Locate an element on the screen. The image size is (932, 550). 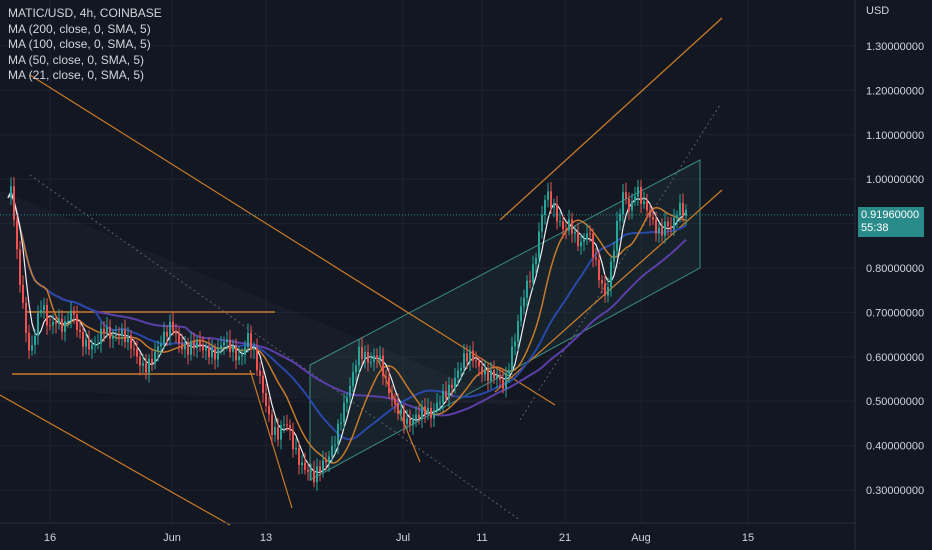
legend-ma200: MA (200, close, 0, SMA, 5) is located at coordinates (79, 28).